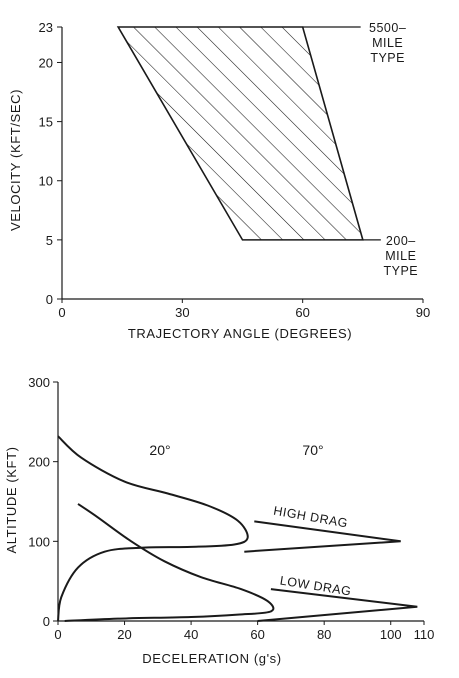 The height and width of the screenshot is (678, 459). What do you see at coordinates (391, 634) in the screenshot?
I see `altitude-x-tick-label: 100` at bounding box center [391, 634].